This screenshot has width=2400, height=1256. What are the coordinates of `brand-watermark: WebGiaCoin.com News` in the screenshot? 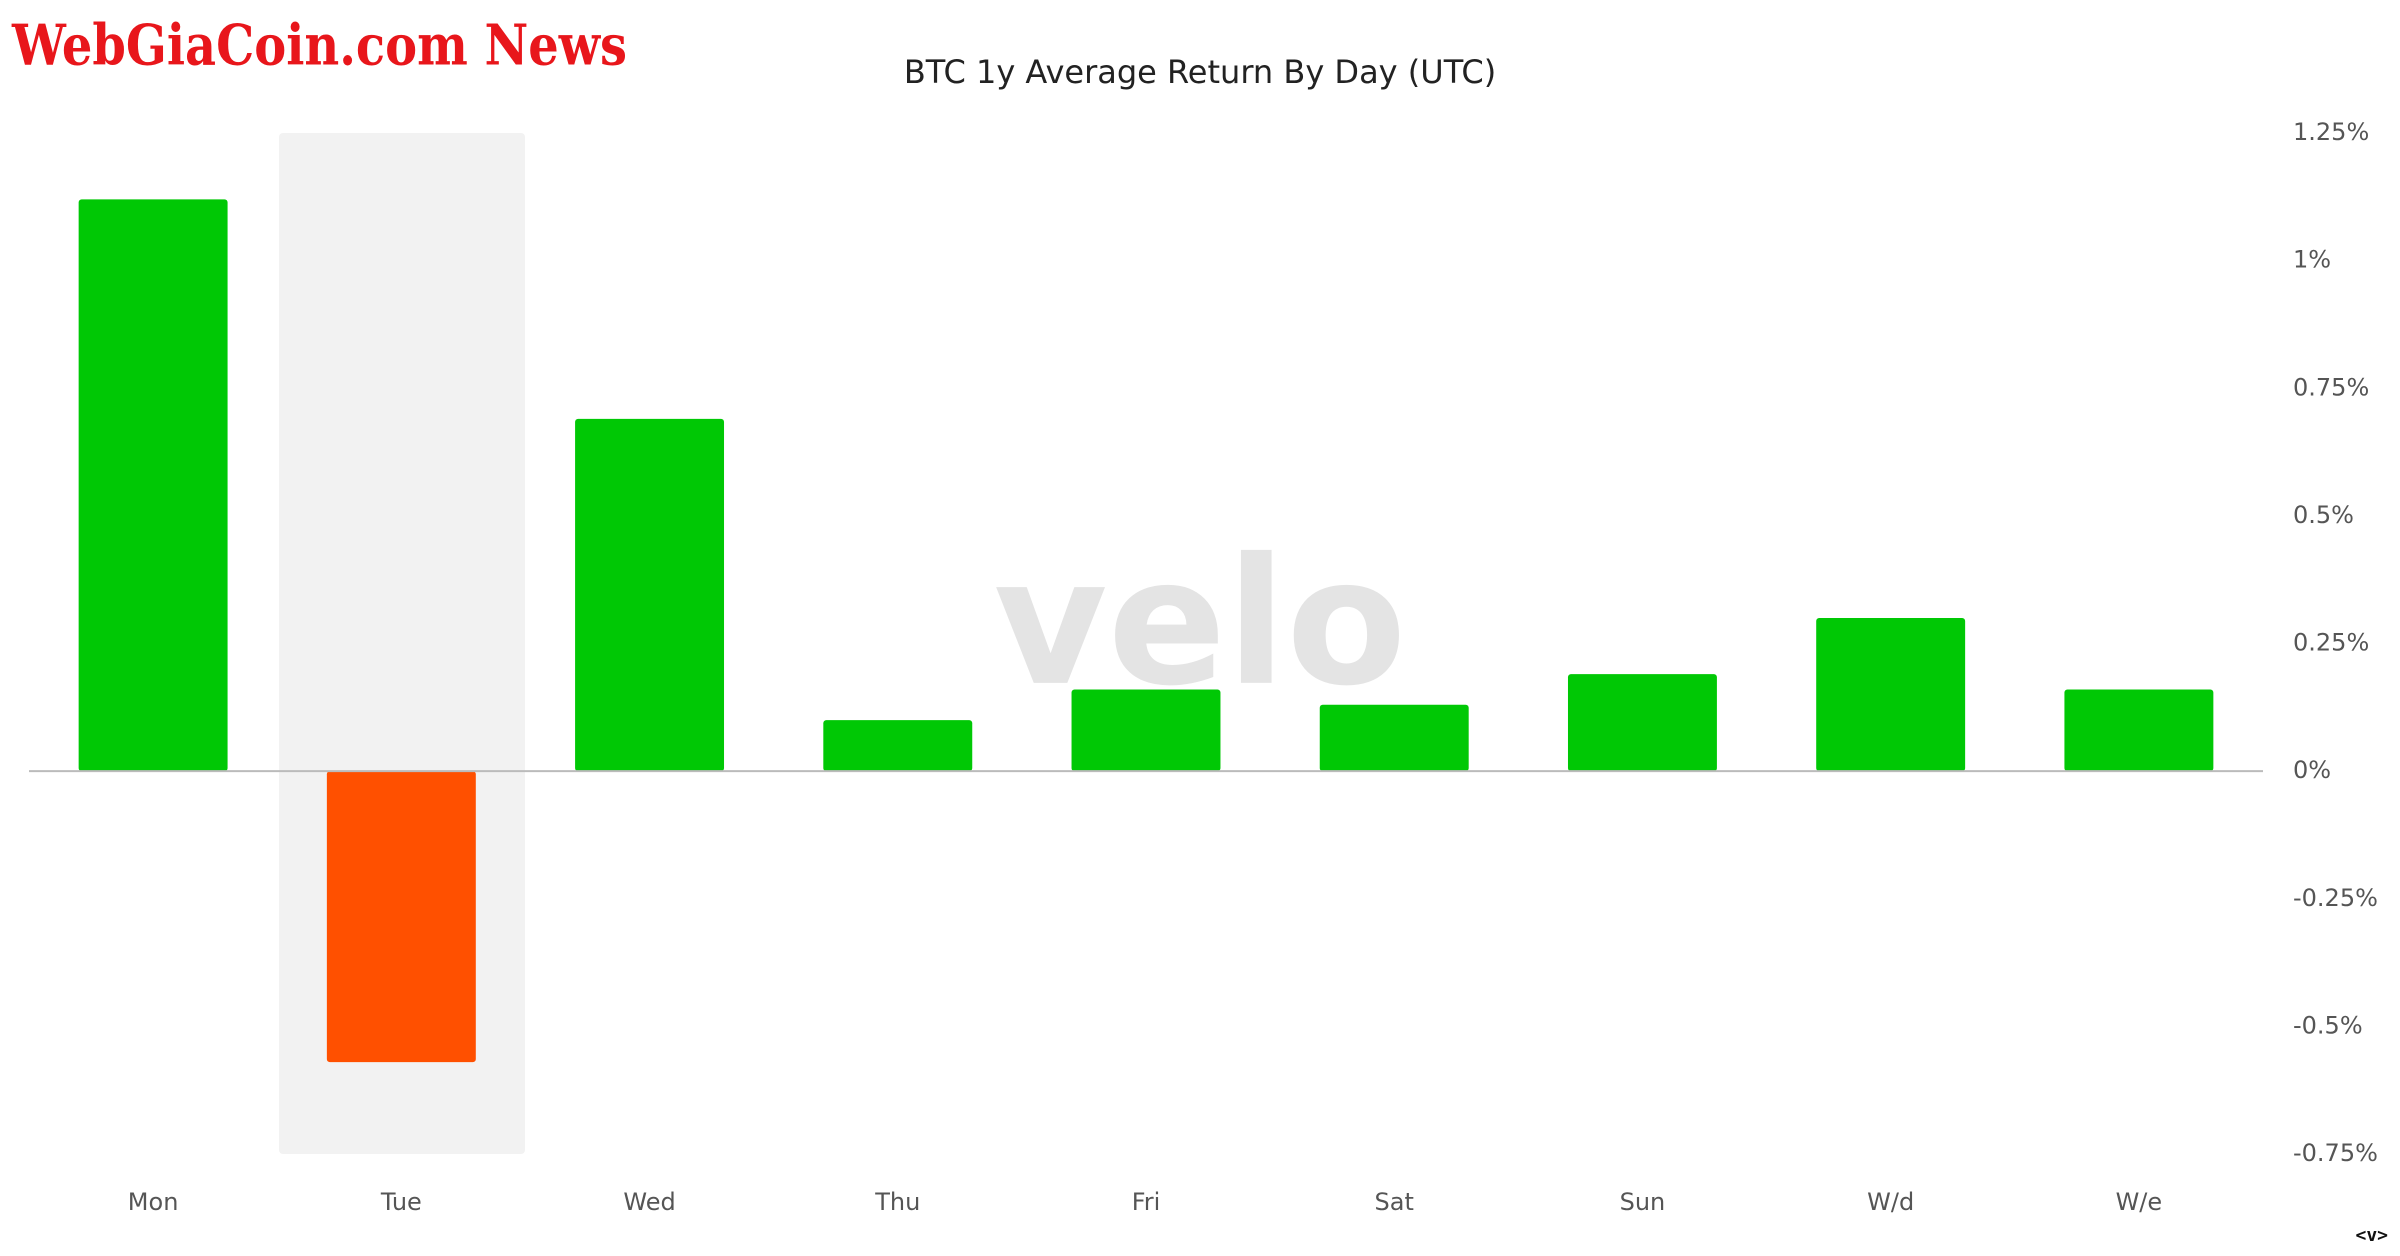 It's located at (319, 46).